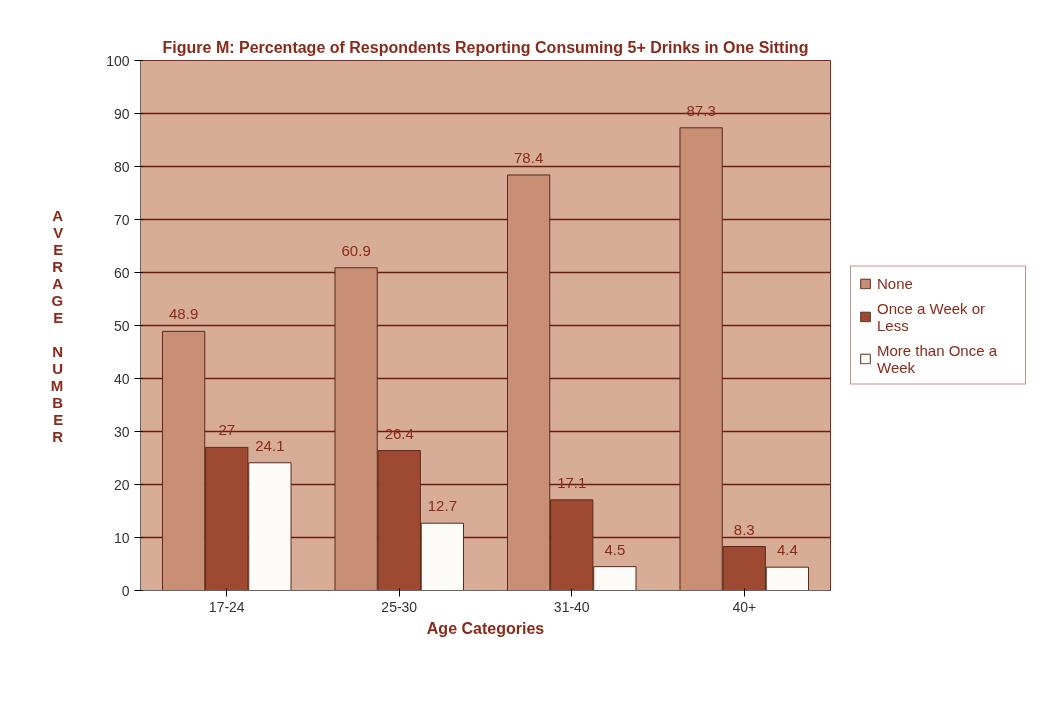 The image size is (1060, 728). Describe the element at coordinates (118, 60) in the screenshot. I see `y-tick-label: 100` at that location.